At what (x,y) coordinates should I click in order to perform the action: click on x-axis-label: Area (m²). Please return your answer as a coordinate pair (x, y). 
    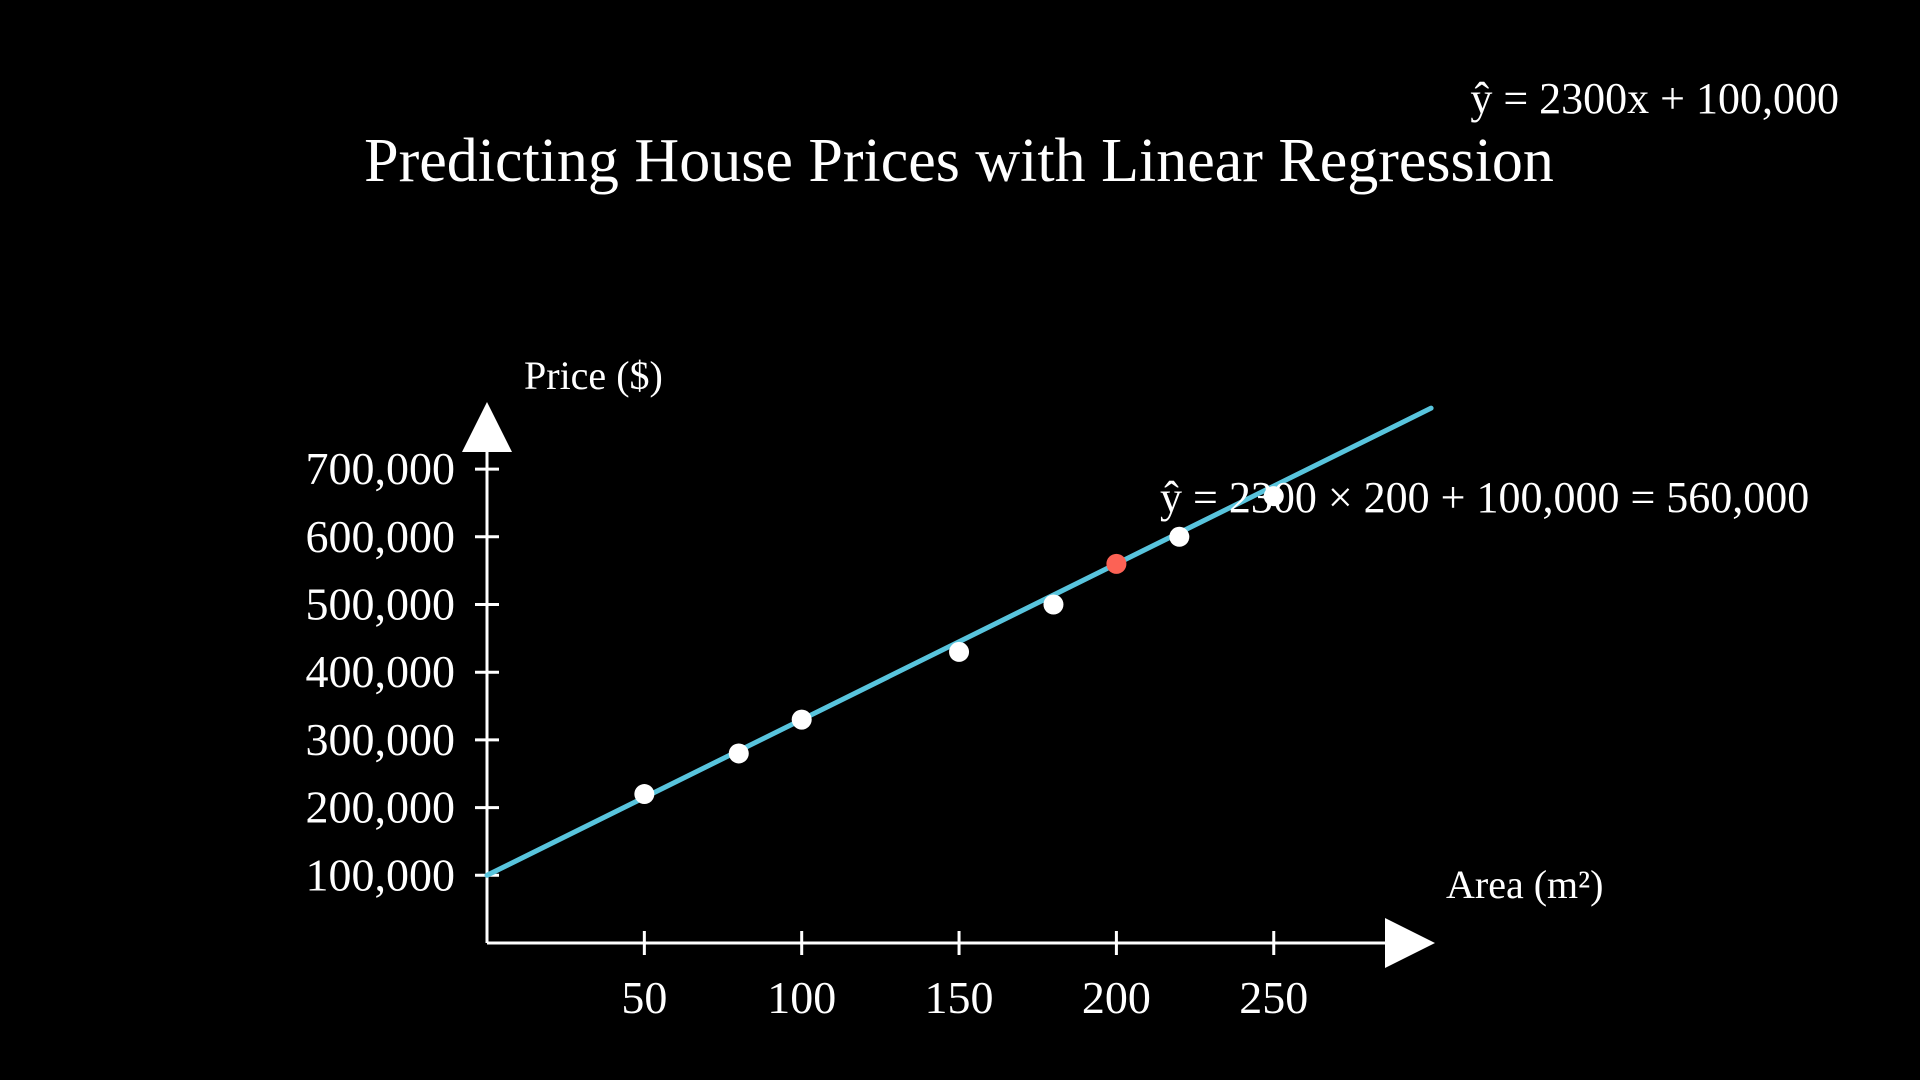
    Looking at the image, I should click on (1524, 884).